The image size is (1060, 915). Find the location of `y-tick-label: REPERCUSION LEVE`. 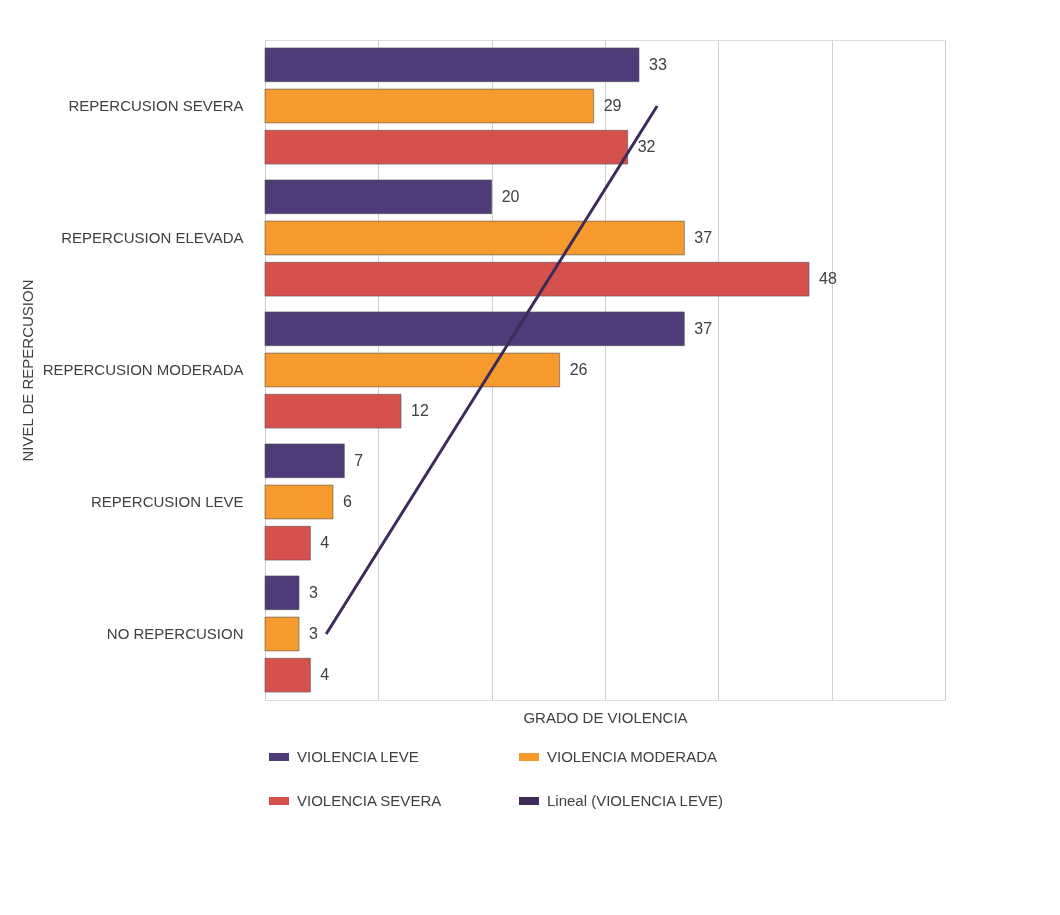

y-tick-label: REPERCUSION LEVE is located at coordinates (167, 501).